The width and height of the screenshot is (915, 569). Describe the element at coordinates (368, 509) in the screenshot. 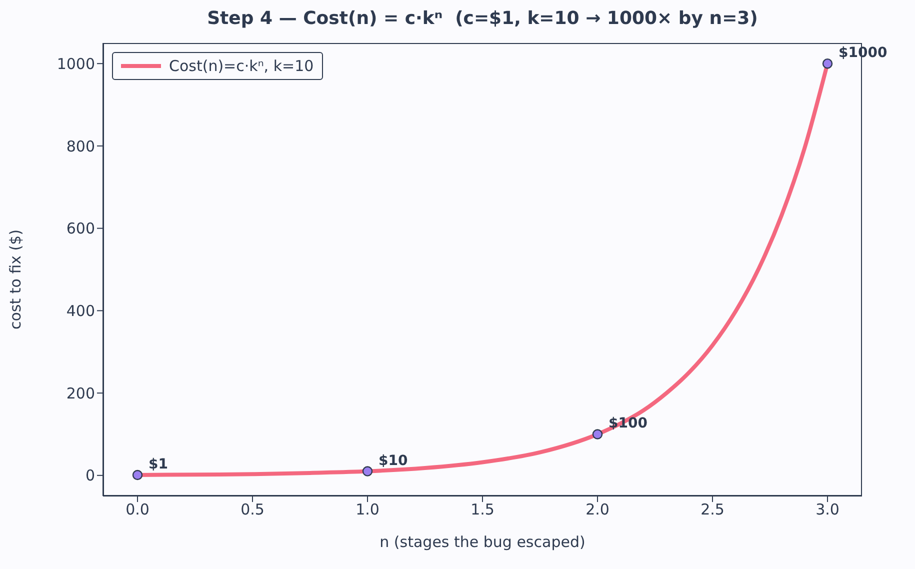

I see `x-tick-label: 1.0` at that location.